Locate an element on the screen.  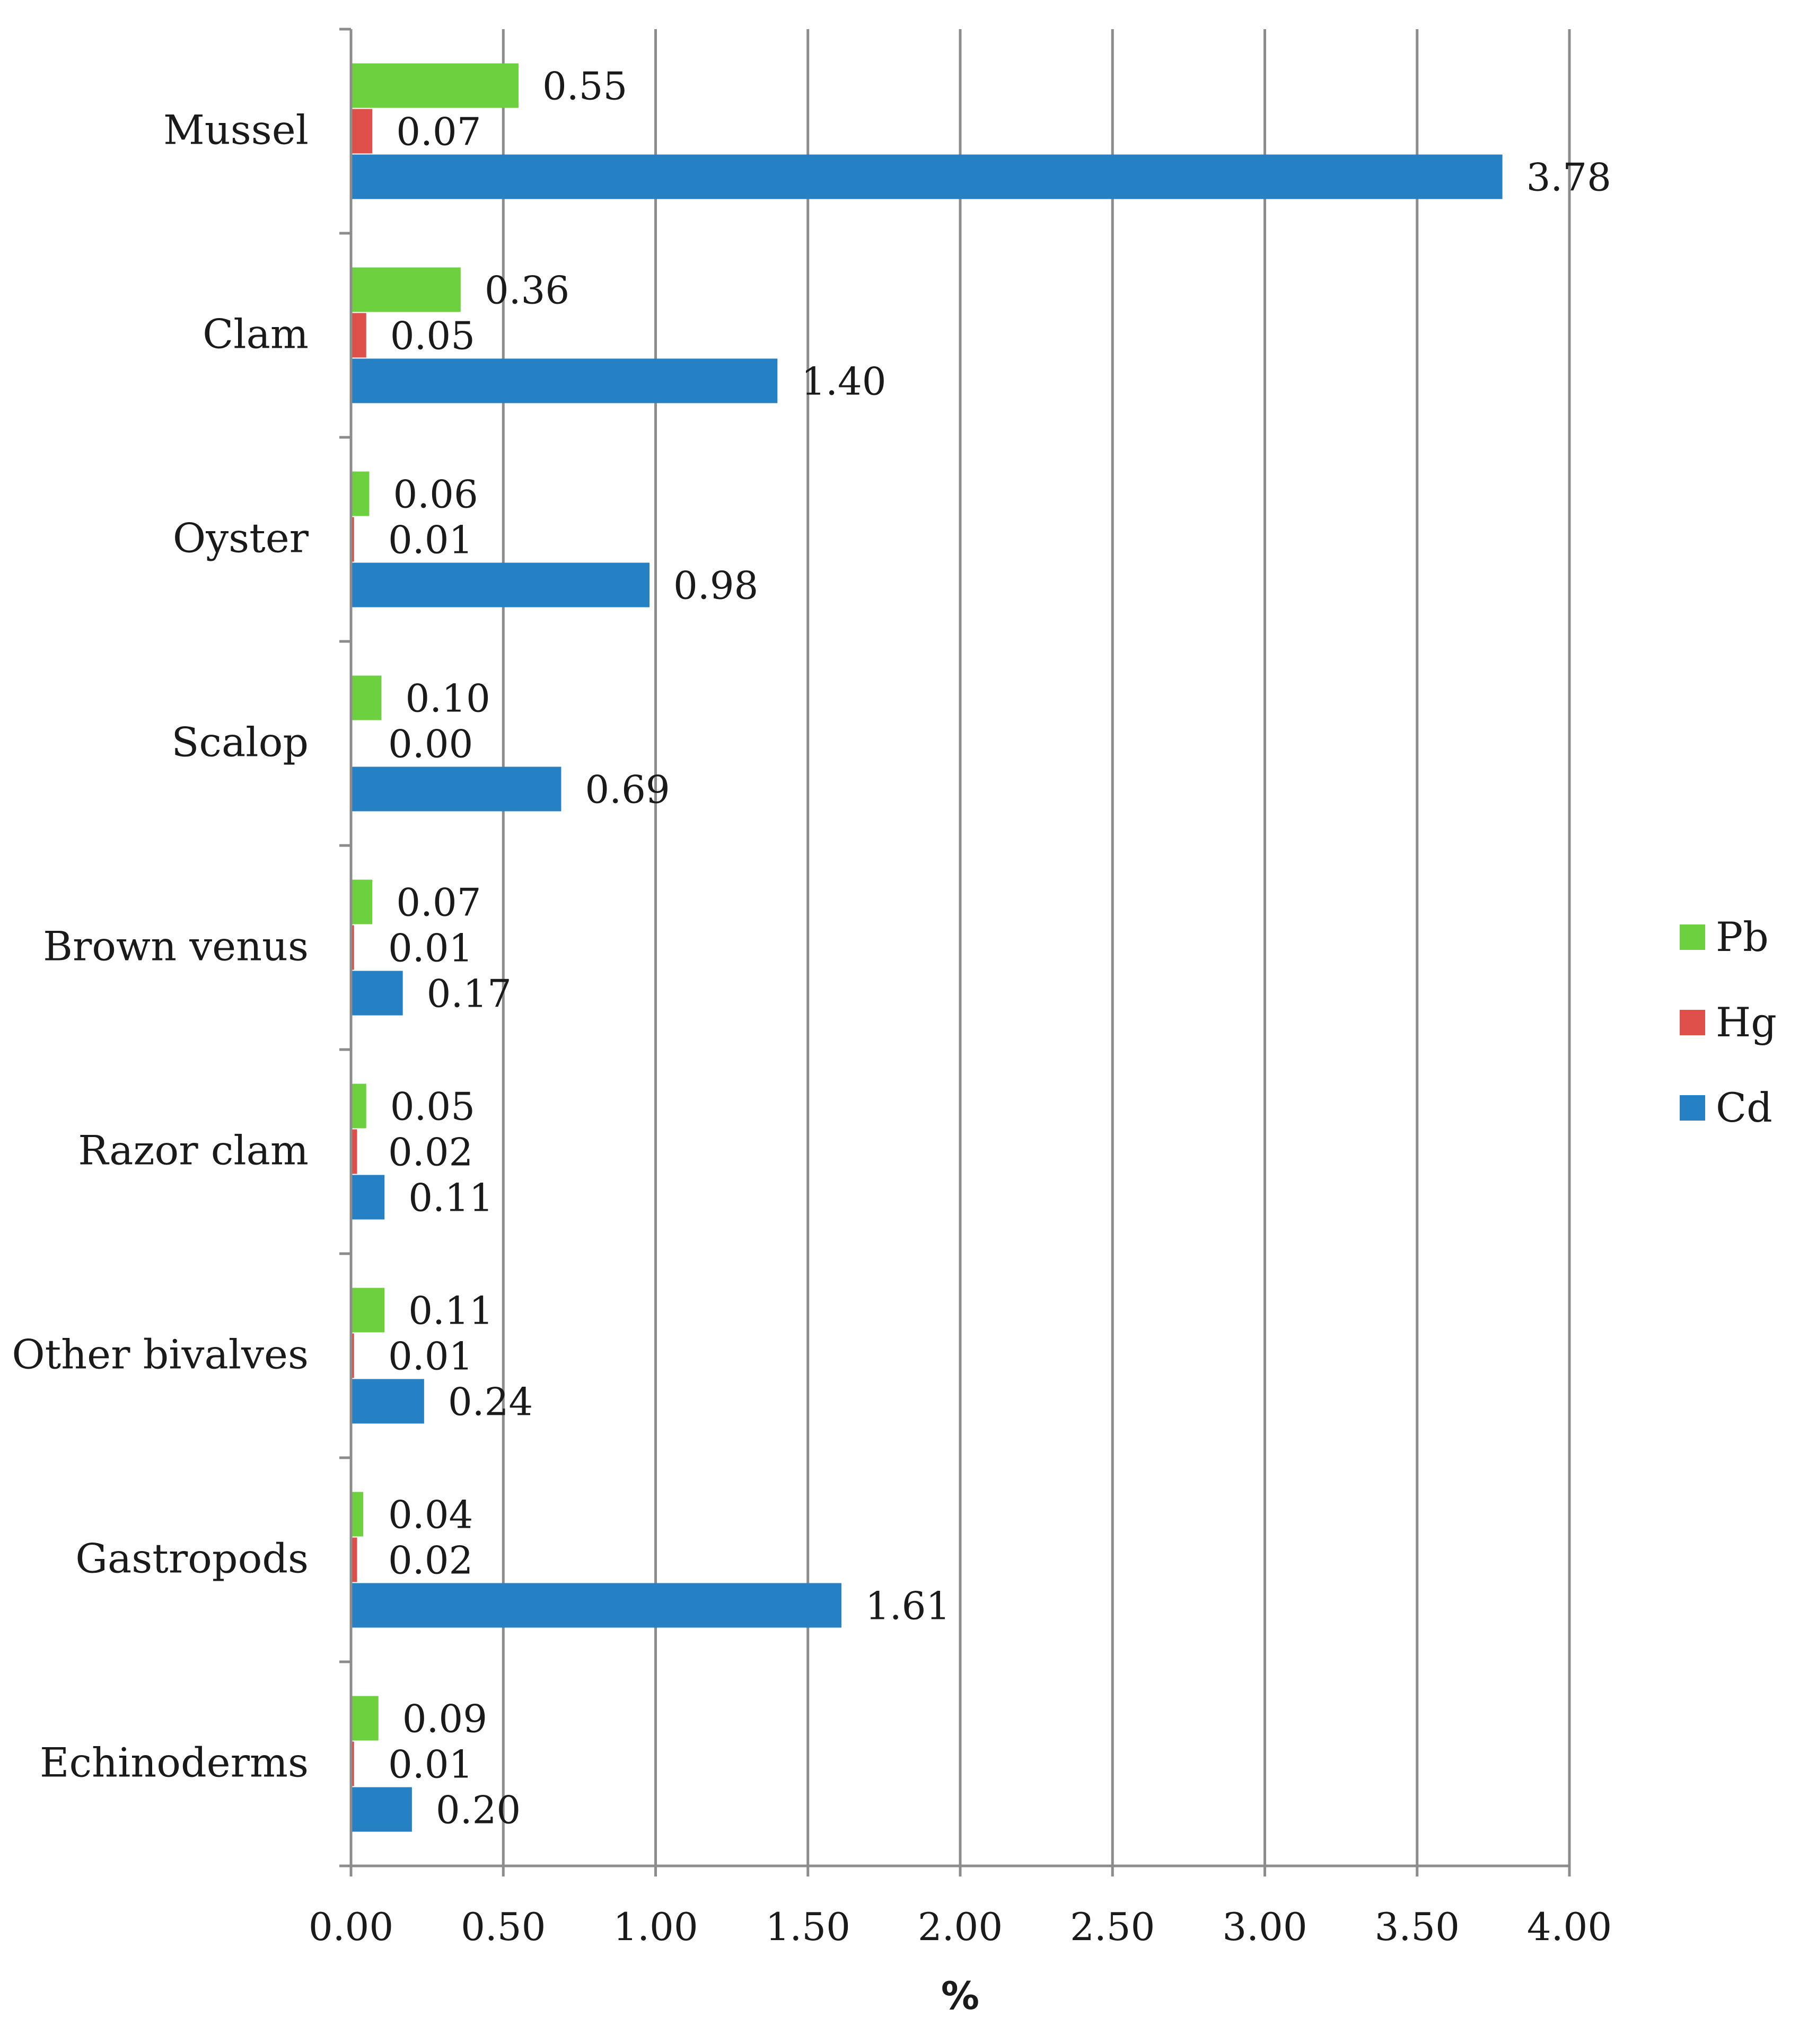
value-label-hg: 0.00 is located at coordinates (430, 744).